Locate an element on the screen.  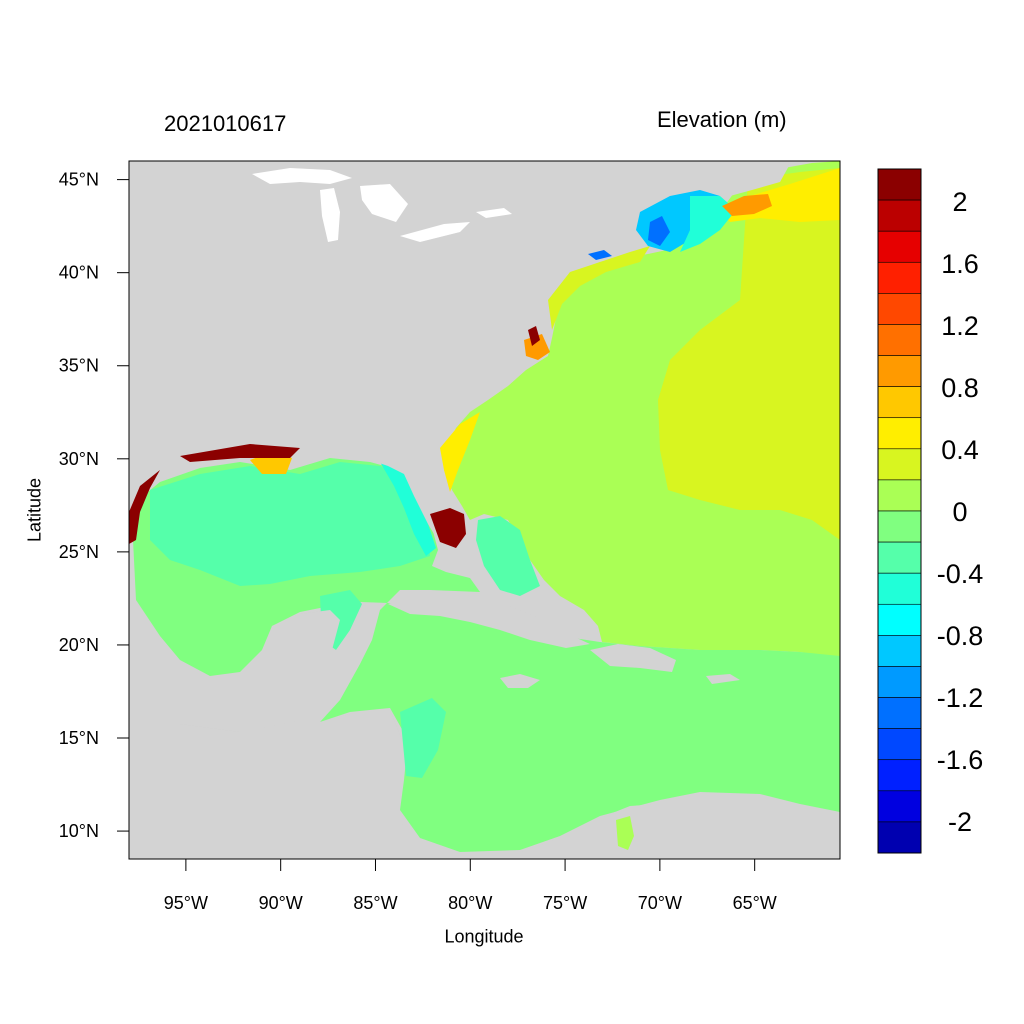
colorbar-label: -1.2 is located at coordinates (960, 698).